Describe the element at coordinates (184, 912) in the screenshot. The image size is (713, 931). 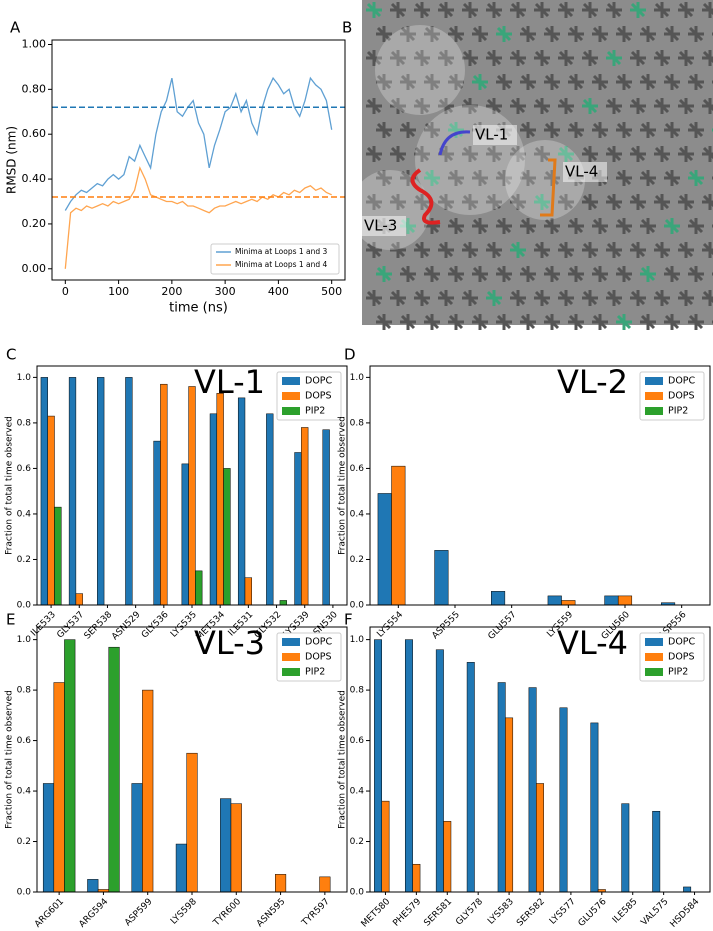
I see `x-tick-label: LYS598` at that location.